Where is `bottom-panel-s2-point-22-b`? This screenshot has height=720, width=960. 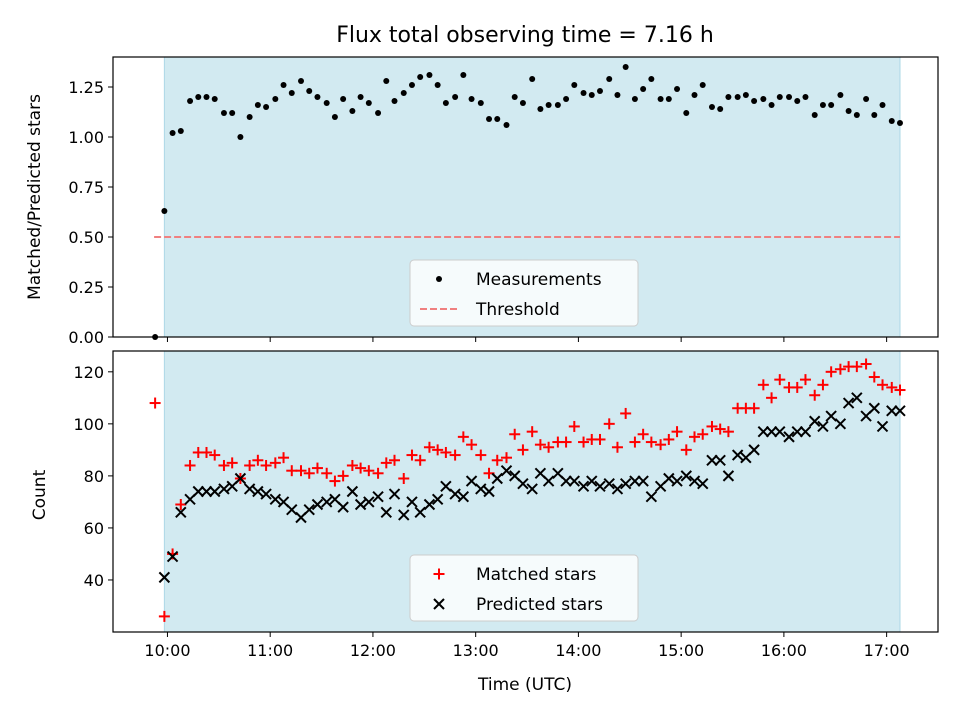
bottom-panel-s2-point-22-b is located at coordinates (343, 507).